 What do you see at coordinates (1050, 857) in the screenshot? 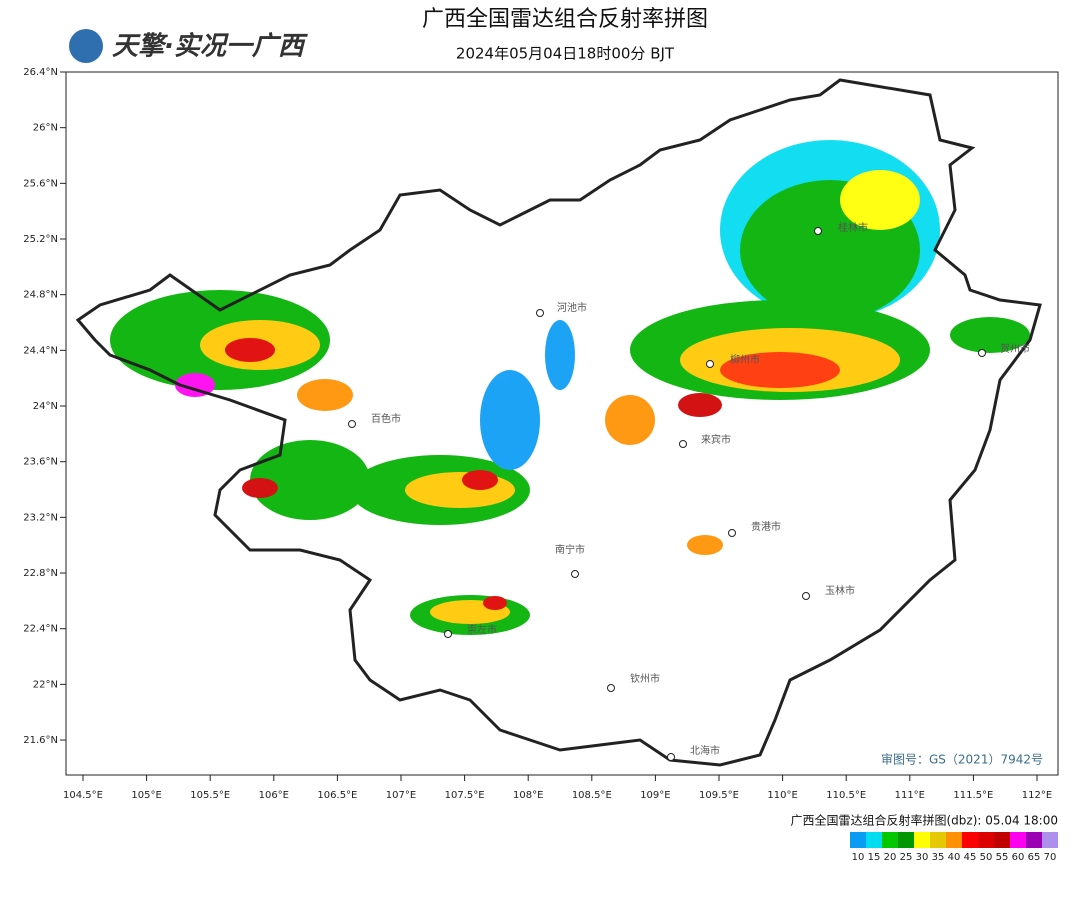
I see `legend-label: 70` at bounding box center [1050, 857].